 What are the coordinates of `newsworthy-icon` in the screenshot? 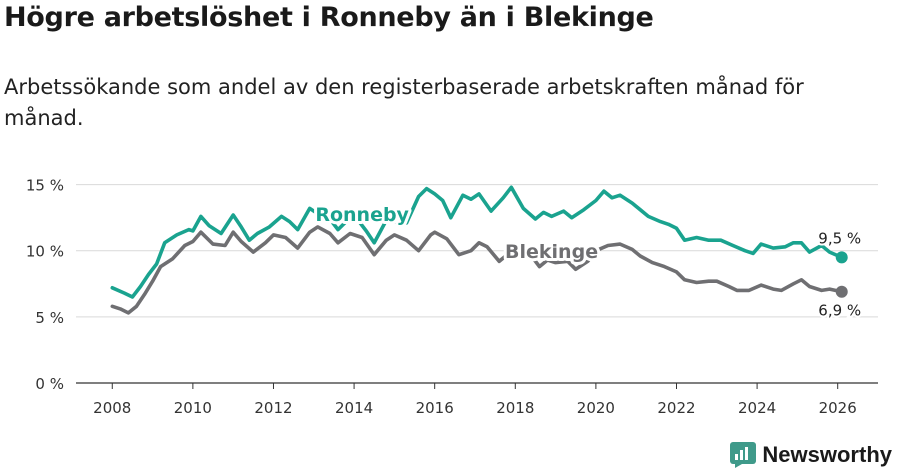 It's located at (743, 455).